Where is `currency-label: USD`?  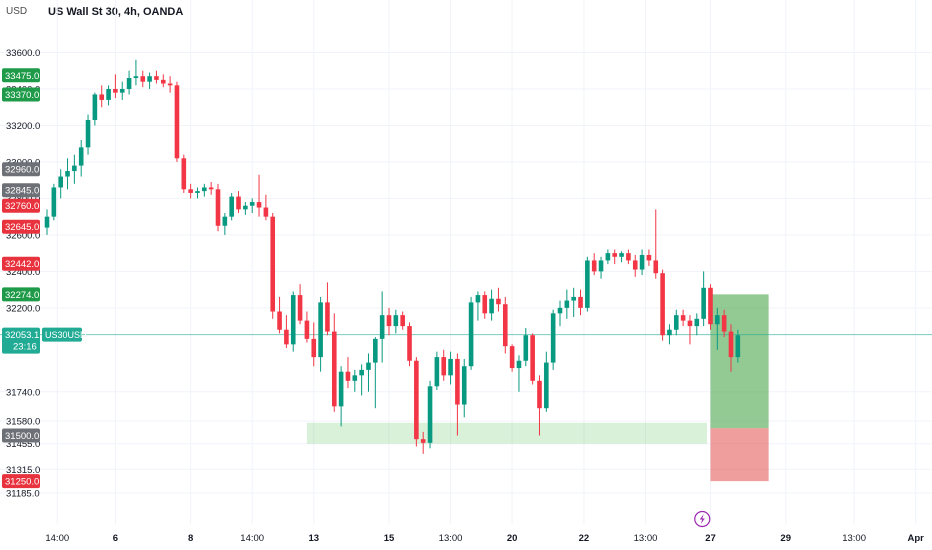 currency-label: USD is located at coordinates (17, 11).